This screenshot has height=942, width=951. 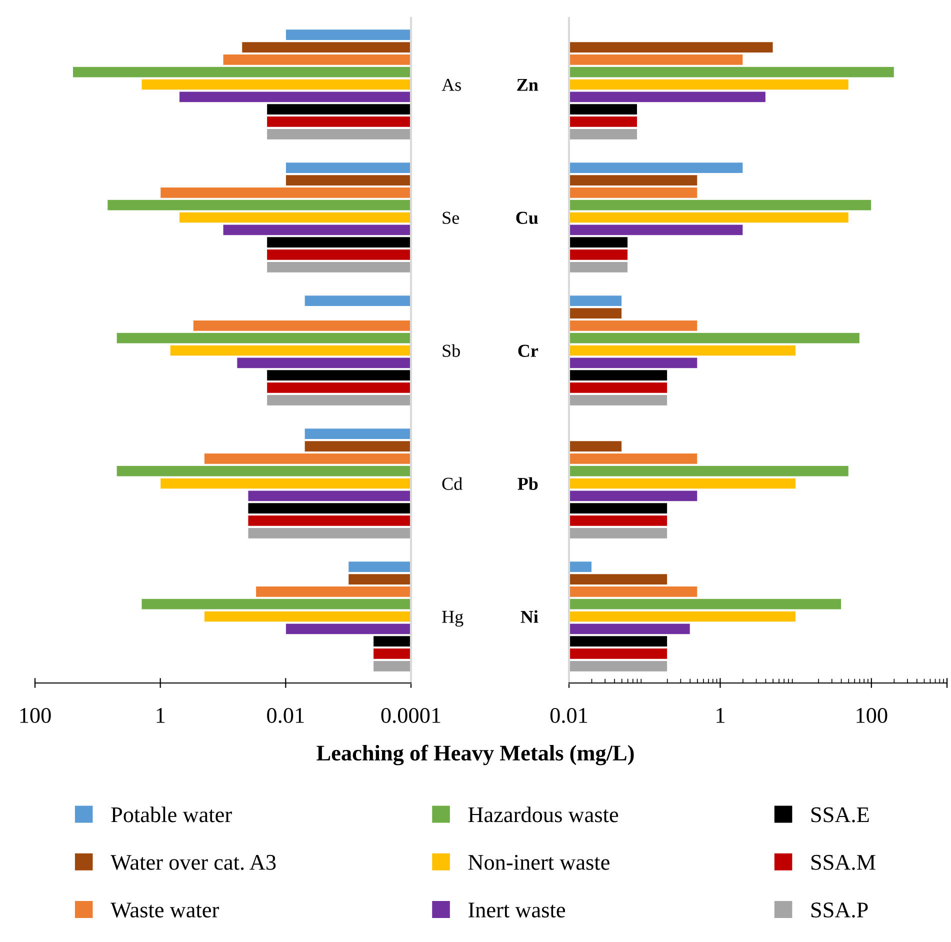 I want to click on y-tick-label: As, so click(x=451, y=84).